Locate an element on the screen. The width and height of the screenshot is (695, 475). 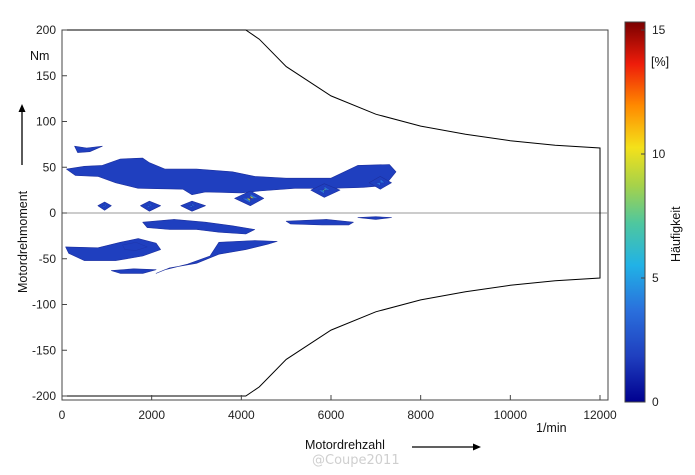
x-tick-label: 8000 is located at coordinates (420, 415).